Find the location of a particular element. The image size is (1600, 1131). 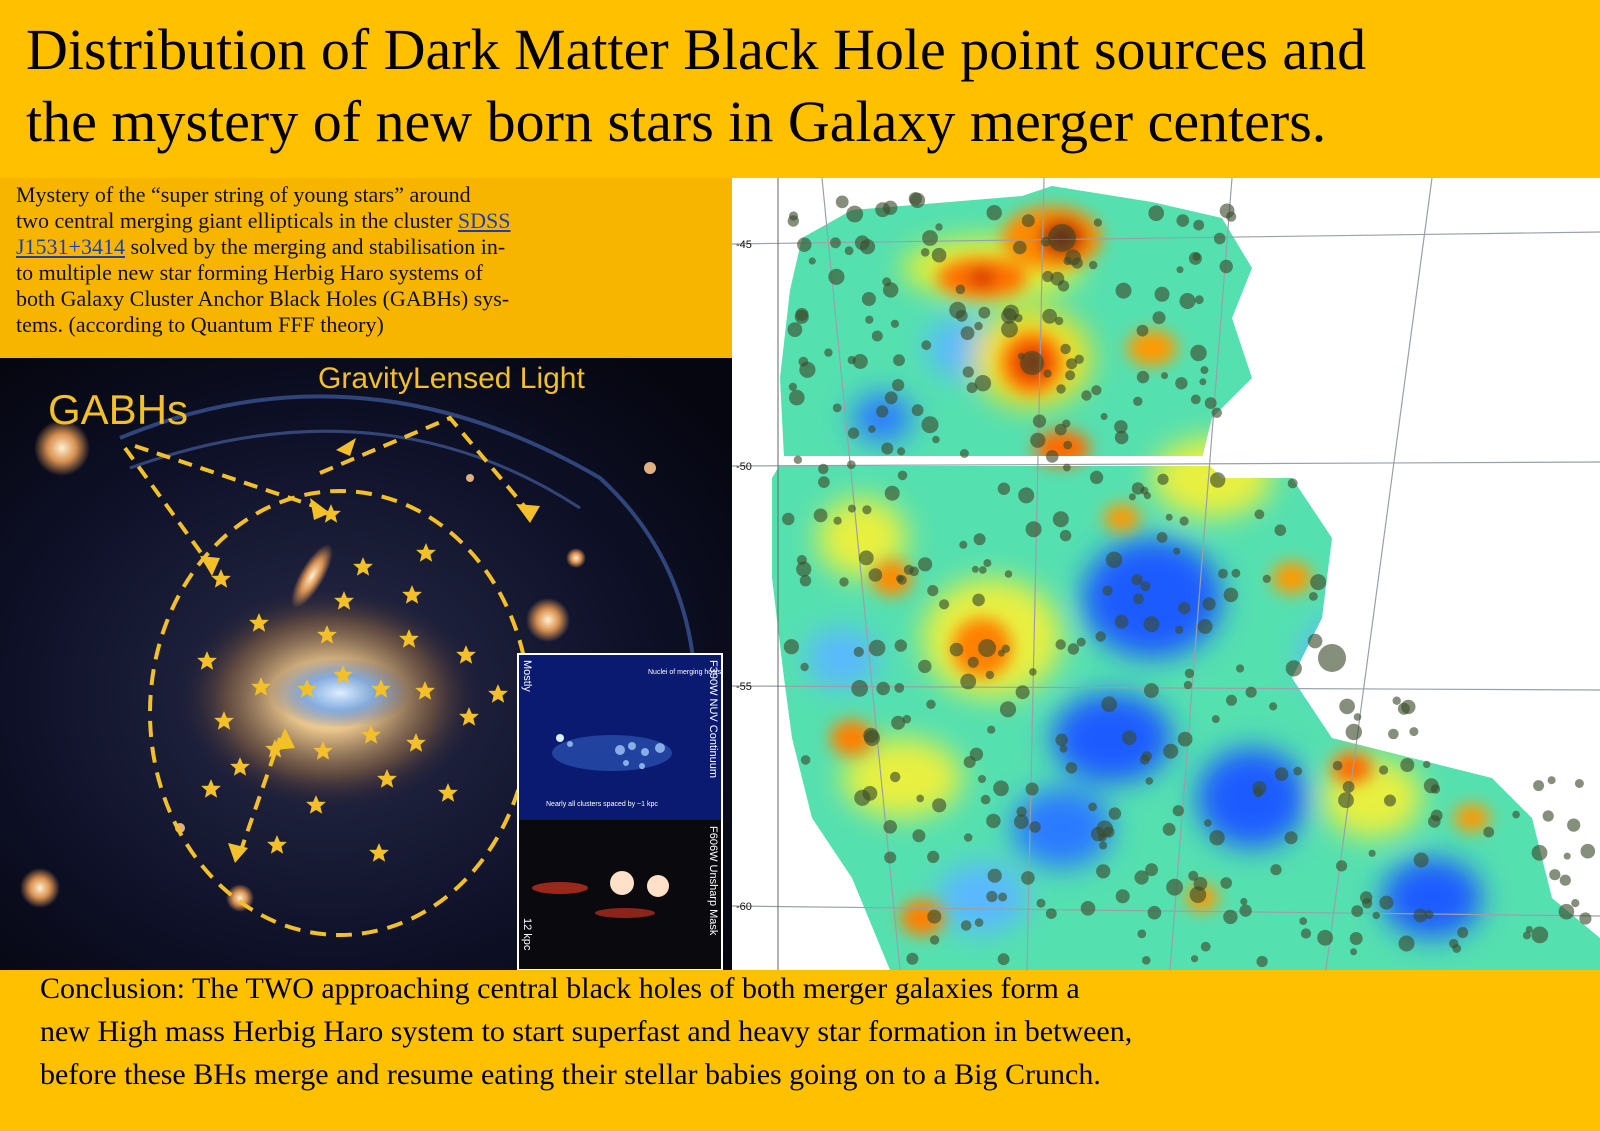

sdss-link: SDSS is located at coordinates (484, 220).